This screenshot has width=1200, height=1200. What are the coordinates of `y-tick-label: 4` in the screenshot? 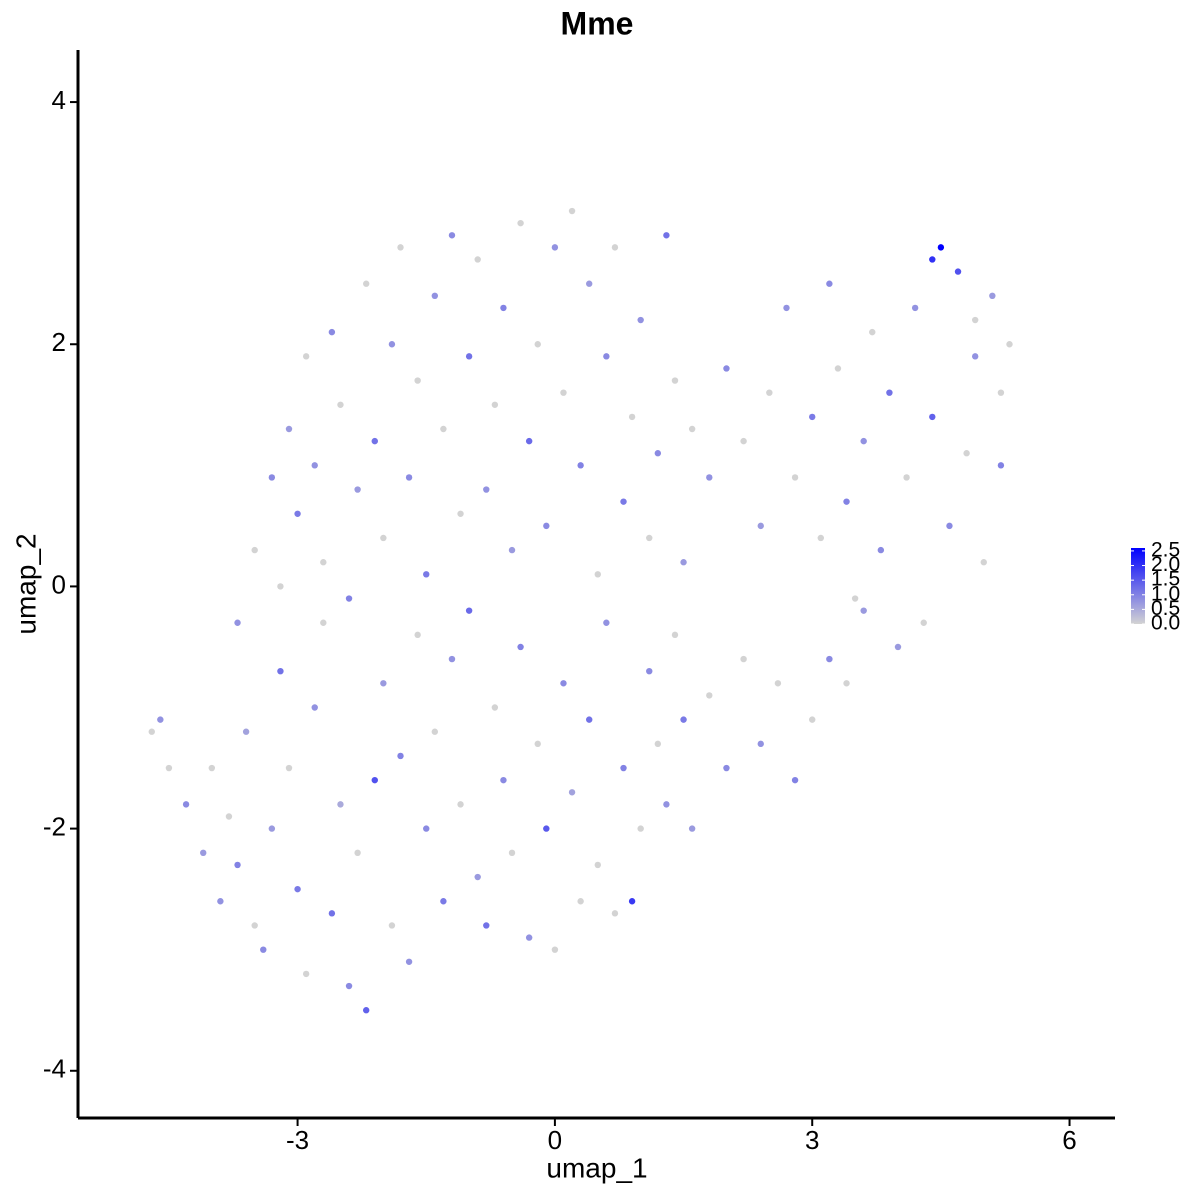 It's located at (59, 100).